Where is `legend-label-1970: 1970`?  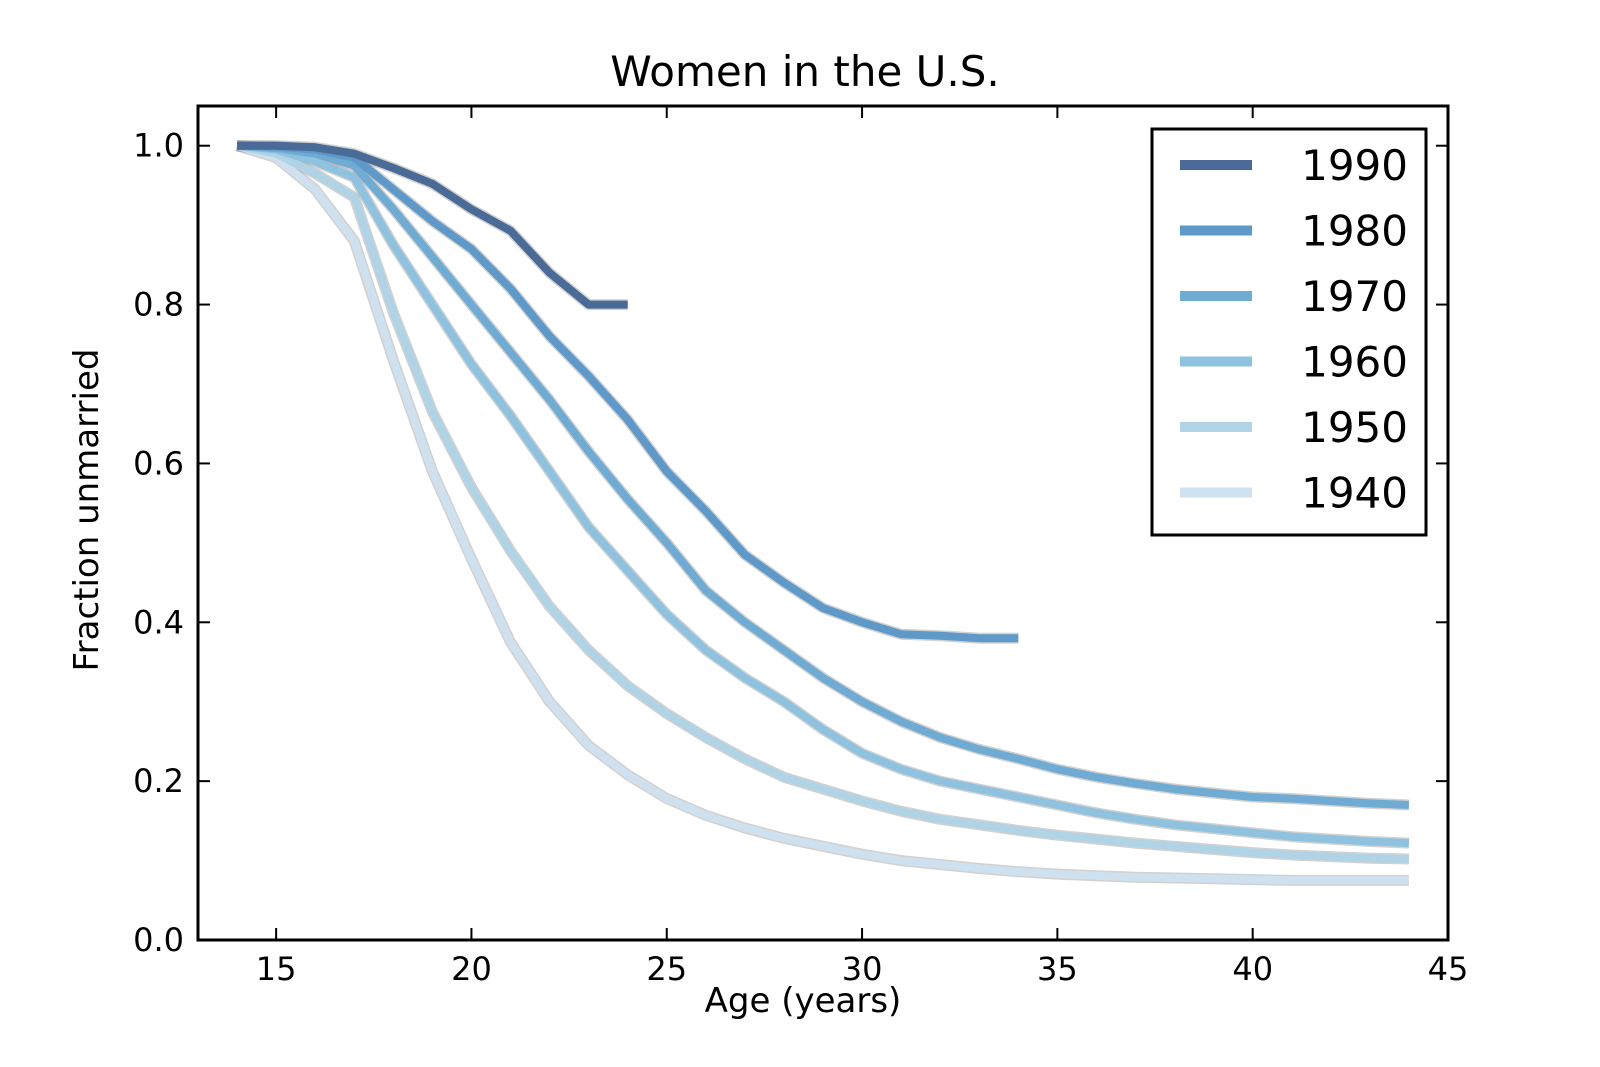 legend-label-1970: 1970 is located at coordinates (1354, 296).